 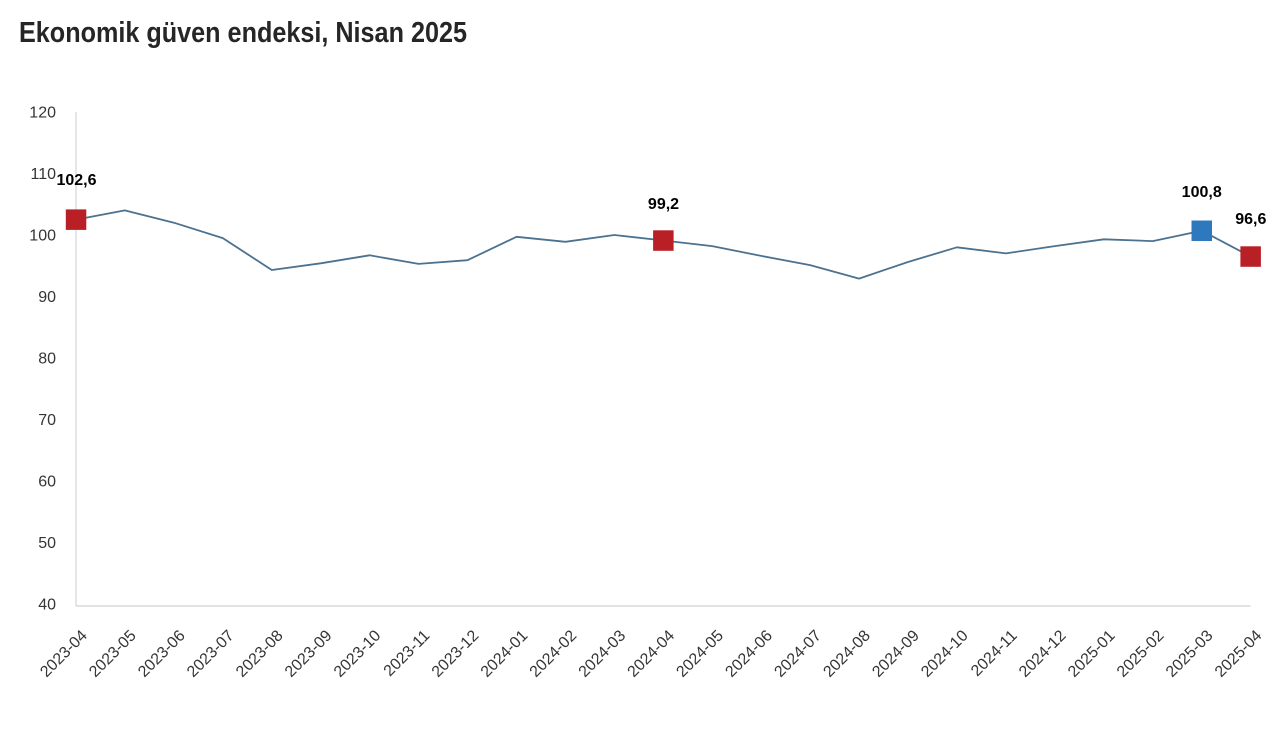 What do you see at coordinates (243, 33) in the screenshot?
I see `svg-text:Ekonomik güven endeksi, Nisan: Ekonomik güven endeksi, Nisan 2025` at bounding box center [243, 33].